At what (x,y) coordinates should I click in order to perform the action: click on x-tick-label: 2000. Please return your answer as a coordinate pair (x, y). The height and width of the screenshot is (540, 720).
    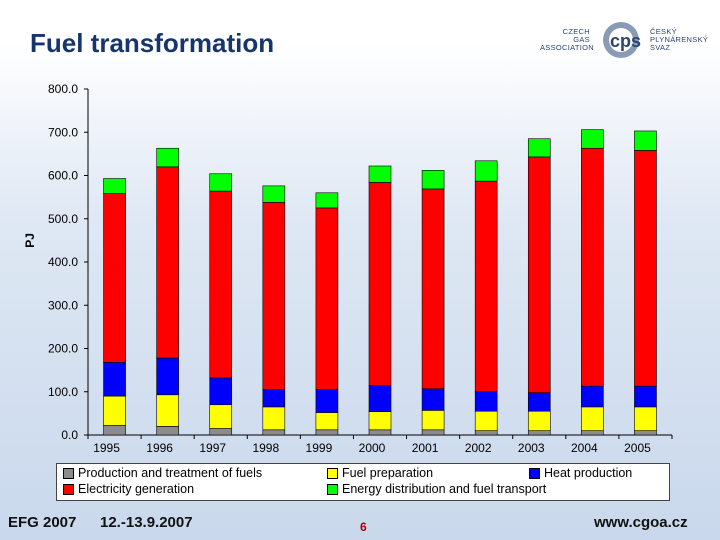
    Looking at the image, I should click on (372, 448).